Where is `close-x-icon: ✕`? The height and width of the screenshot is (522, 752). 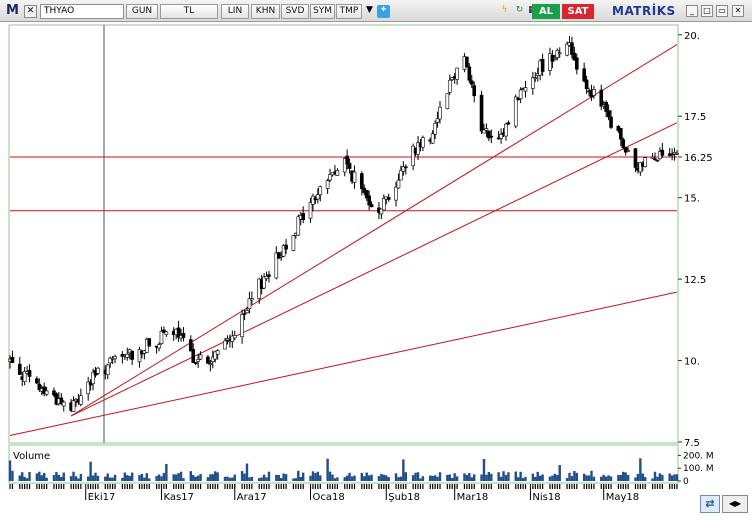 close-x-icon: ✕ is located at coordinates (30, 11).